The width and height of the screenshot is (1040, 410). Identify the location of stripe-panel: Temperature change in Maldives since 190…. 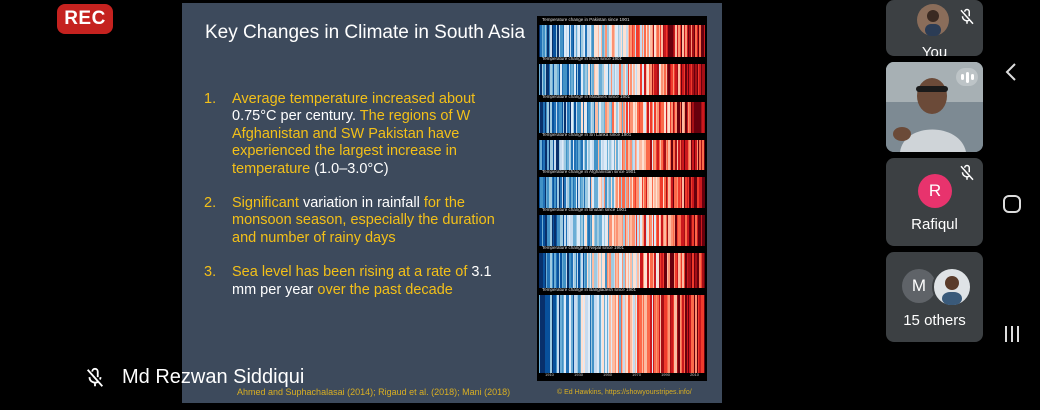
(622, 113).